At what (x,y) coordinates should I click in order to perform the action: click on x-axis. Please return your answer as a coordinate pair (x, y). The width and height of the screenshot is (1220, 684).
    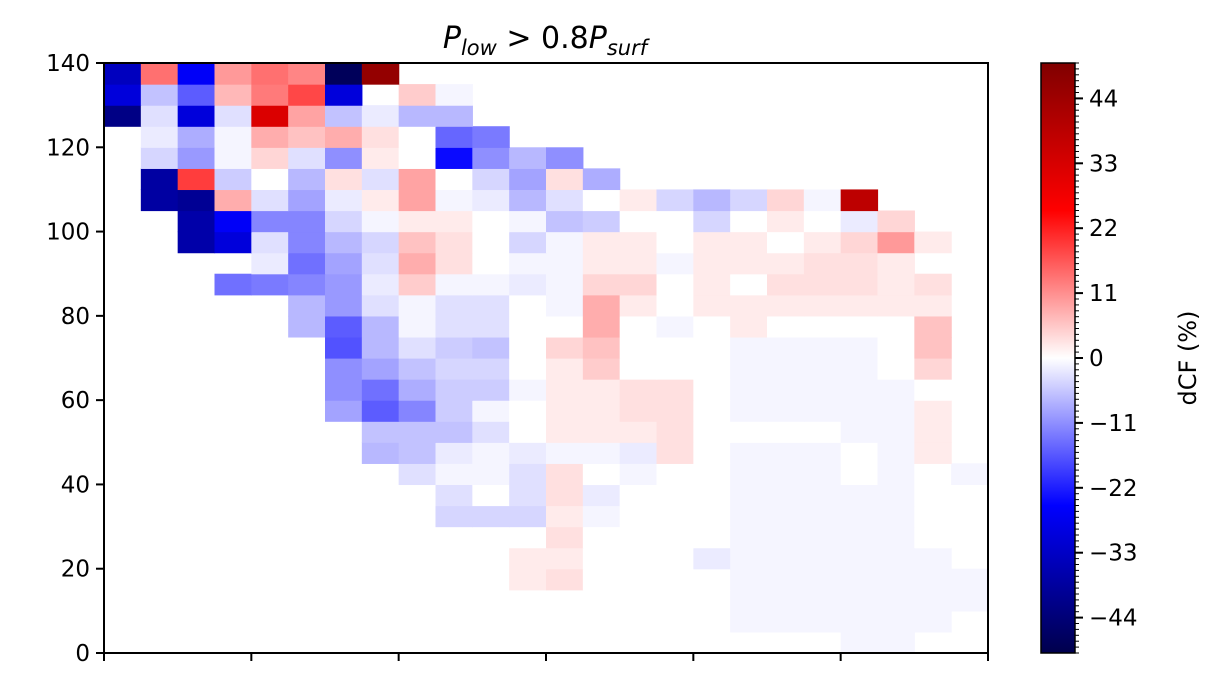
    Looking at the image, I should click on (546, 657).